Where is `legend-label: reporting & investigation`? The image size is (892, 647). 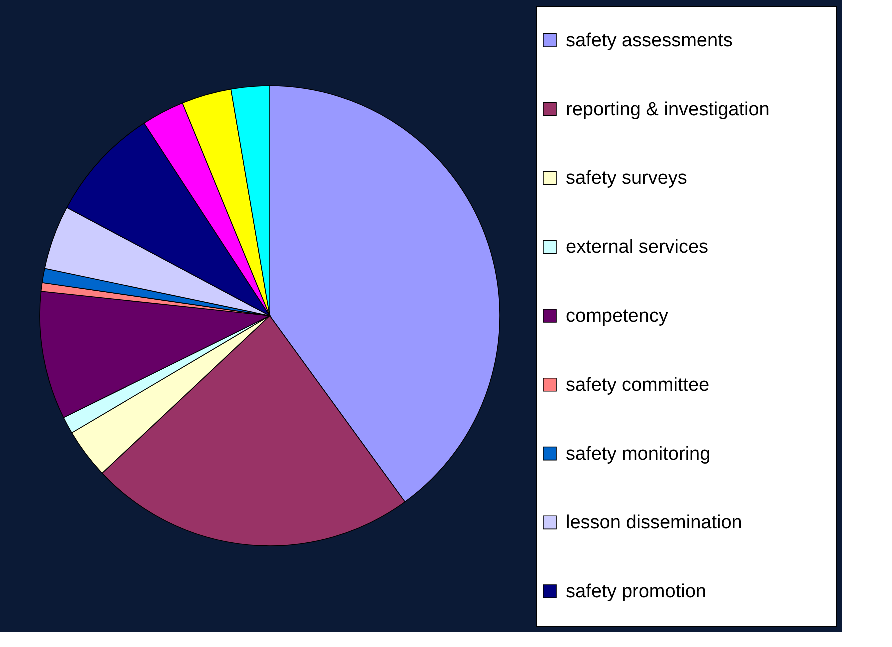 legend-label: reporting & investigation is located at coordinates (668, 109).